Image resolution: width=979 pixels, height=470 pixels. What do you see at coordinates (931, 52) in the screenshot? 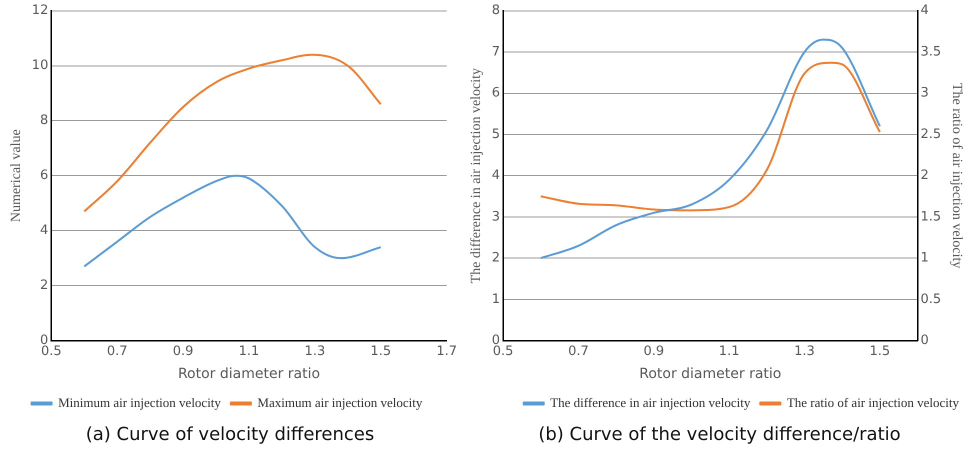
I see `y2-tick-label: 3.5` at bounding box center [931, 52].